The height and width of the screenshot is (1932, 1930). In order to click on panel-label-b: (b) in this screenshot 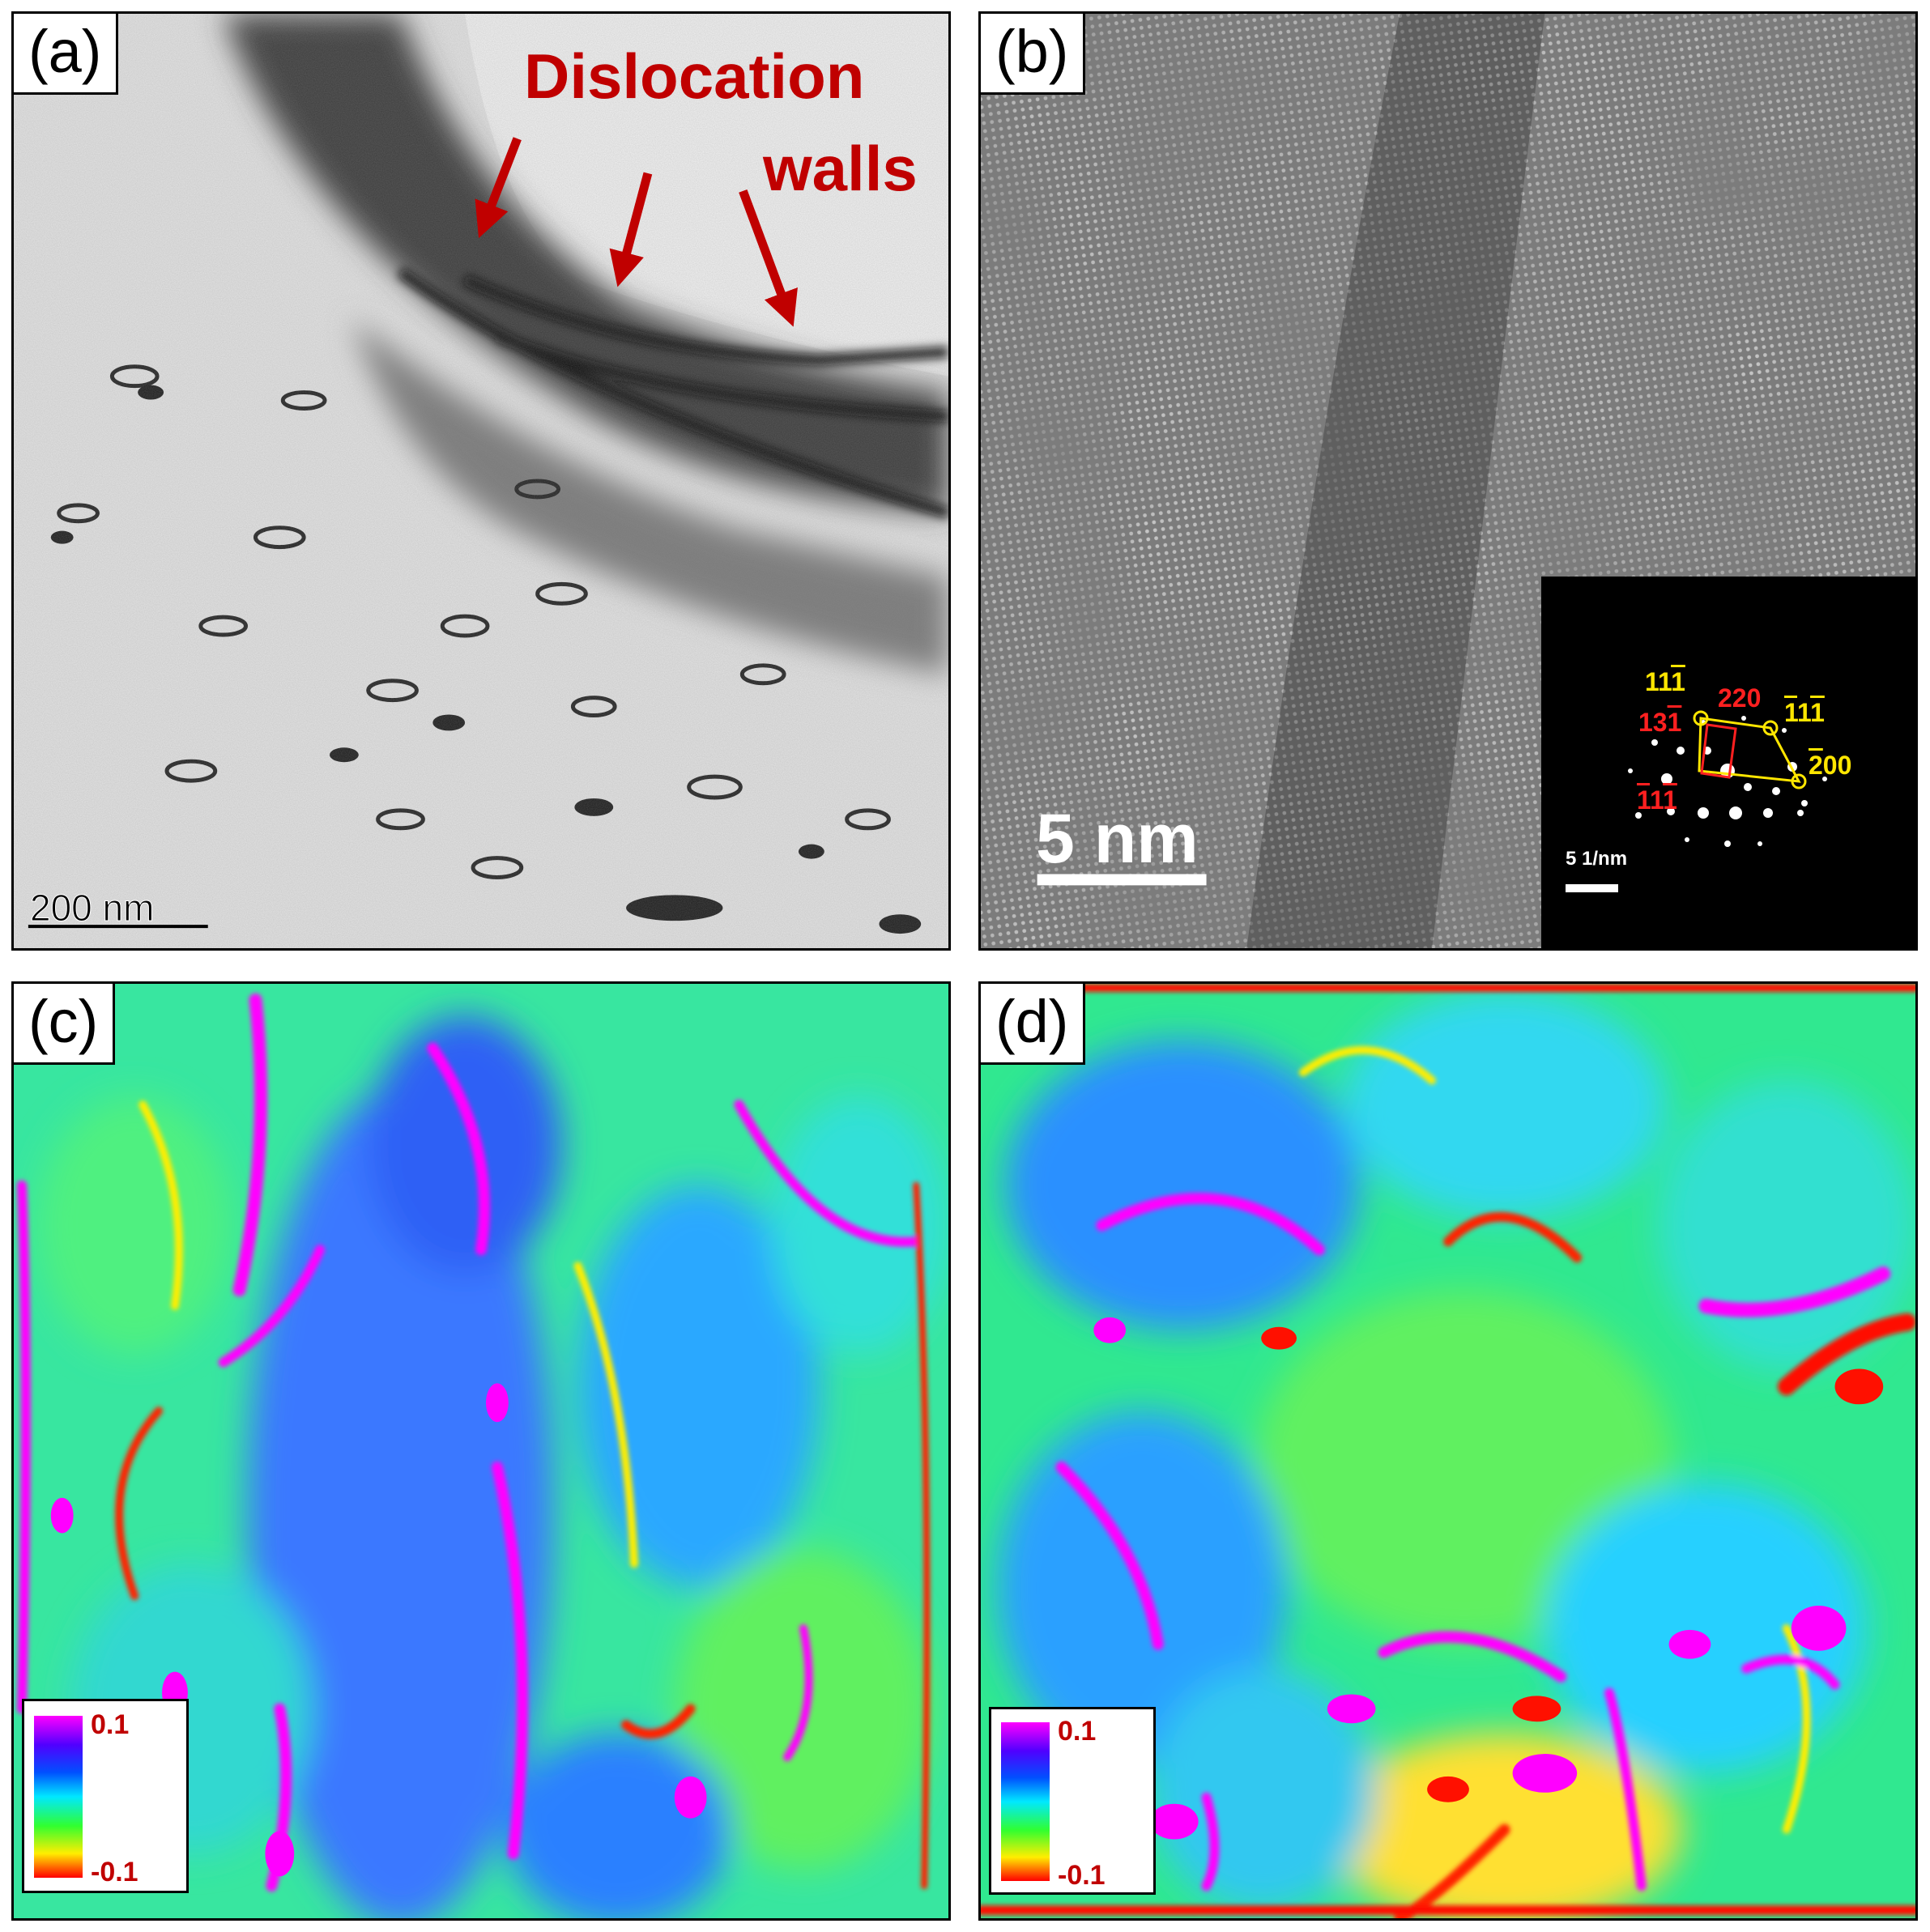, I will do `click(1033, 55)`.